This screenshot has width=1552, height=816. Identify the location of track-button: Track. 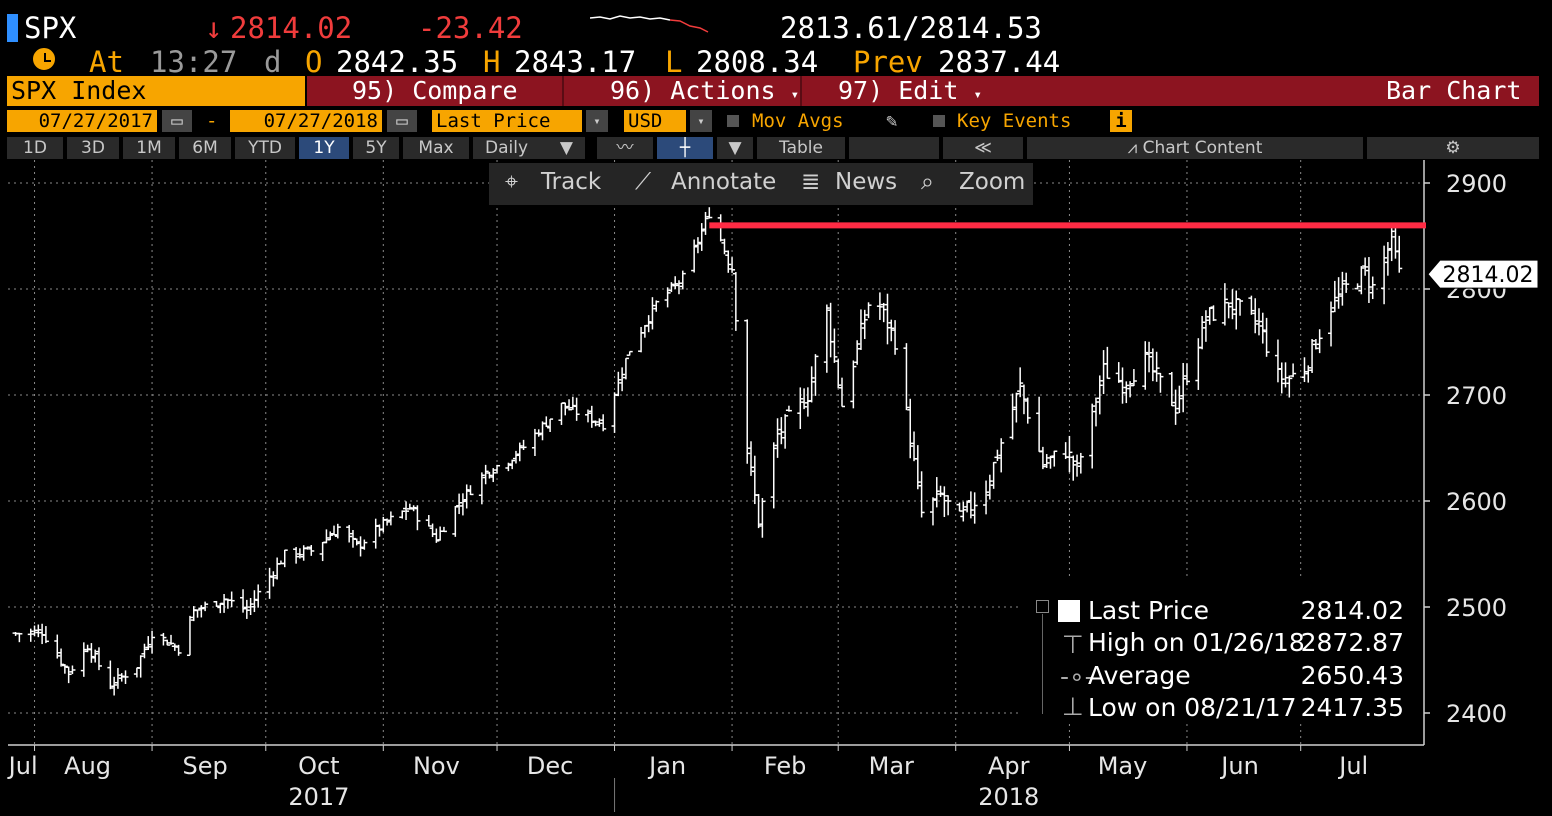
(571, 182).